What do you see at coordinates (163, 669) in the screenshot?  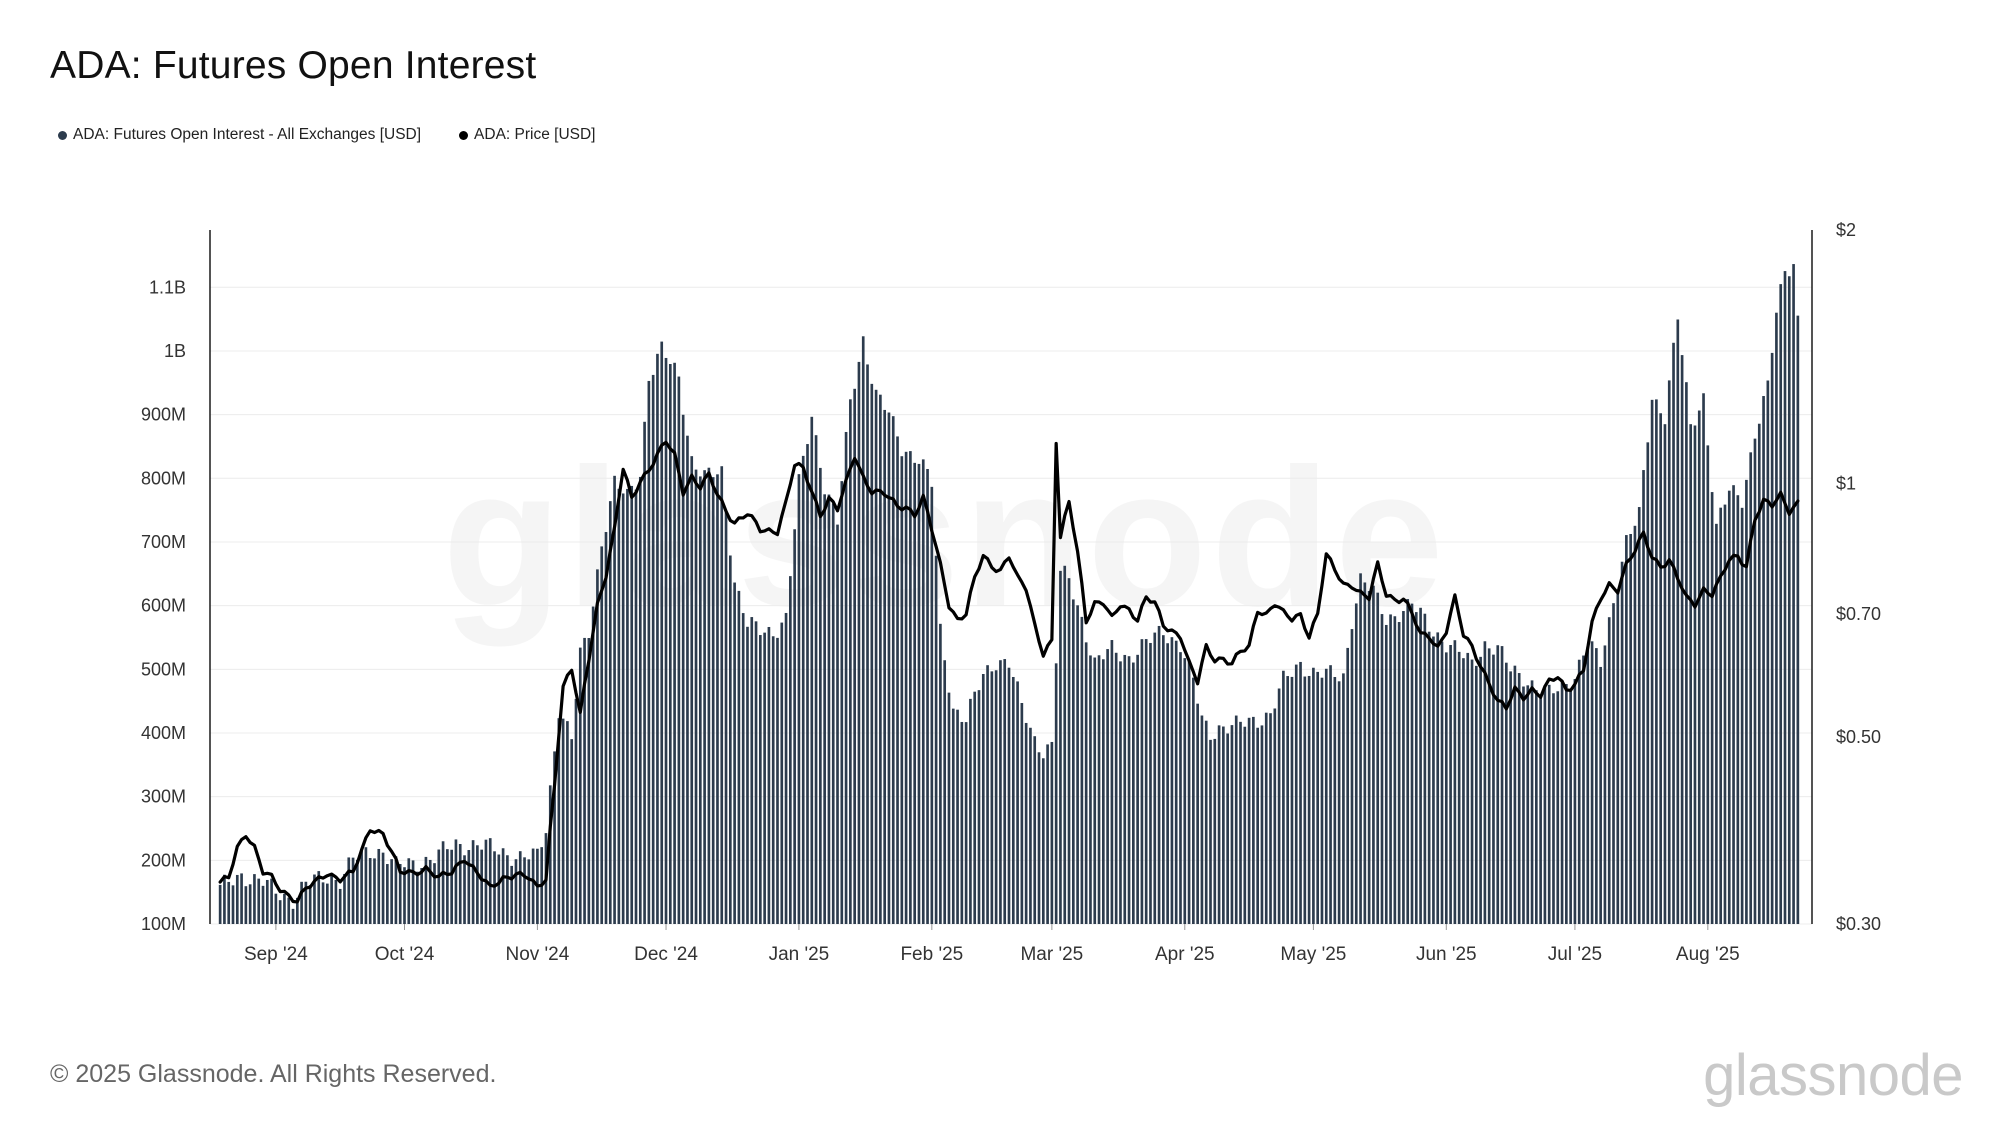 I see `left-tick-label: 500M` at bounding box center [163, 669].